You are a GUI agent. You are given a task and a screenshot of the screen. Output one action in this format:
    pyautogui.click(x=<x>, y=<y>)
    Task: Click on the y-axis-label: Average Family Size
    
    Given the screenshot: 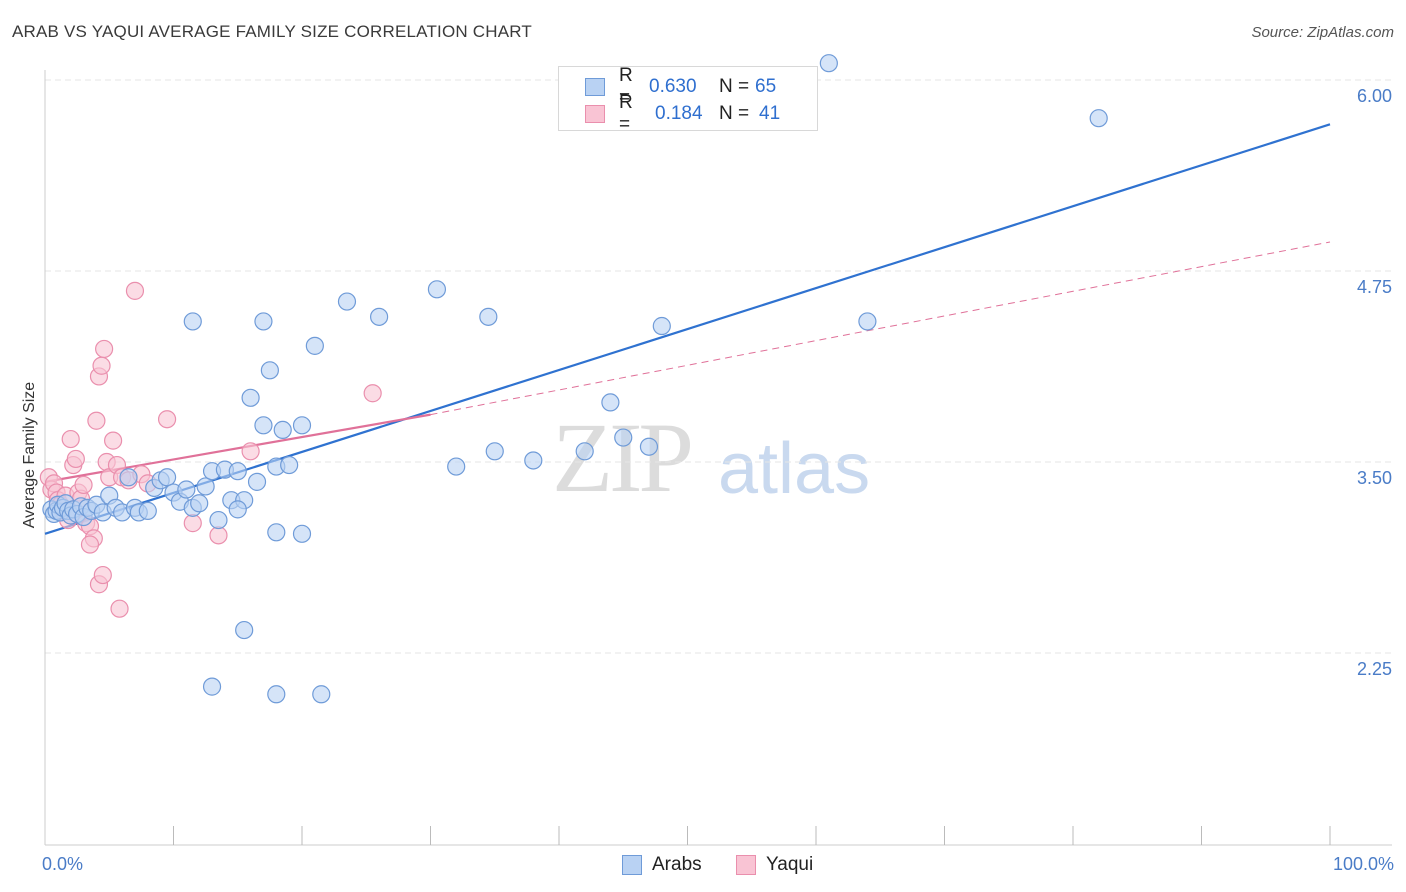 What is the action you would take?
    pyautogui.click(x=29, y=455)
    